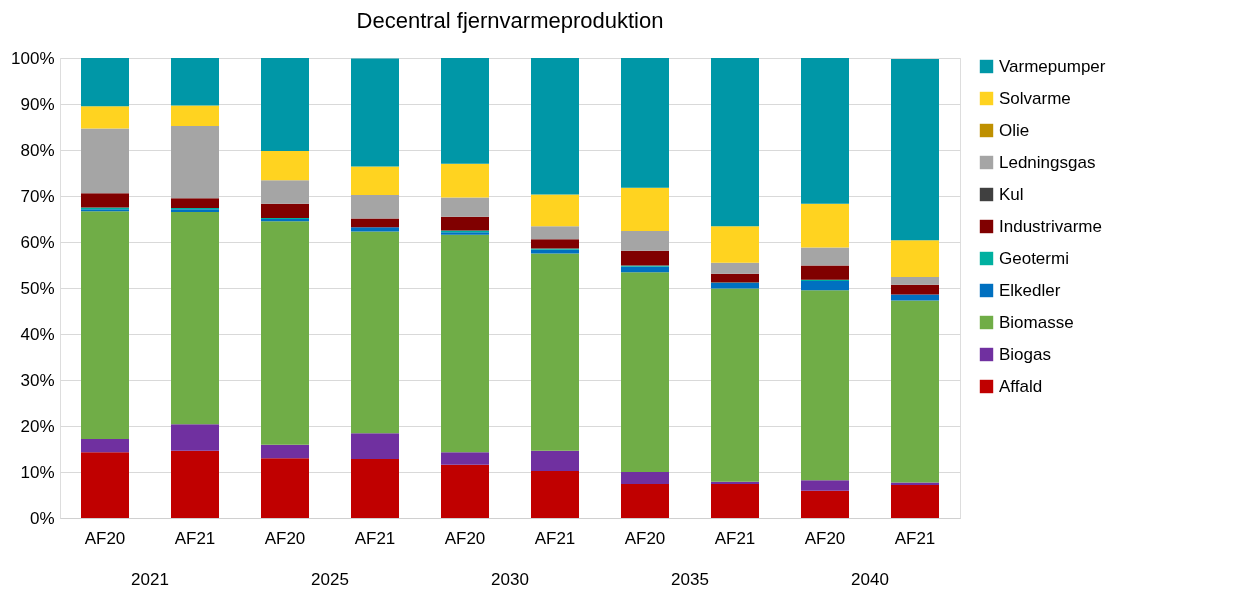 This screenshot has height=615, width=1254. Describe the element at coordinates (690, 579) in the screenshot. I see `text: 2035` at that location.